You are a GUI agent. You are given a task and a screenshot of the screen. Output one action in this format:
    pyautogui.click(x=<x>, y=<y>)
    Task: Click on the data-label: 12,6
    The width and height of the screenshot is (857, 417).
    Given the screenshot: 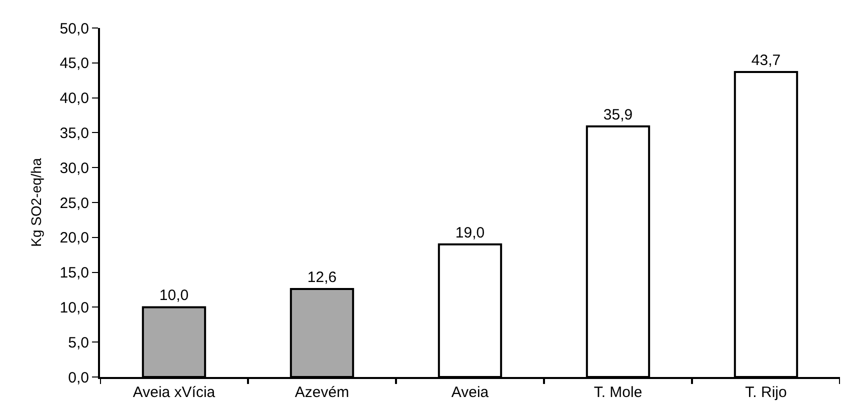 What is the action you would take?
    pyautogui.click(x=322, y=277)
    